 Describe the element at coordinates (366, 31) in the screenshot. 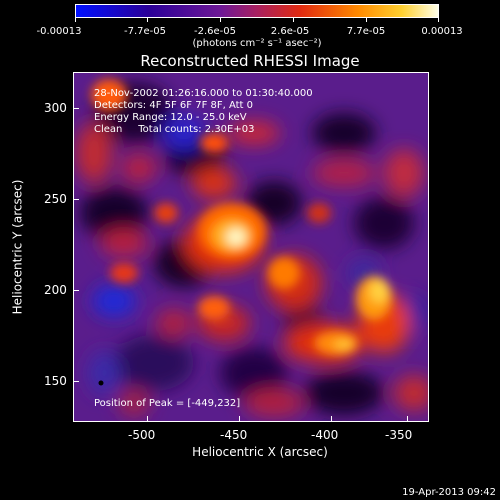

I see `colorbar-tick-label: 7.7e-05` at that location.